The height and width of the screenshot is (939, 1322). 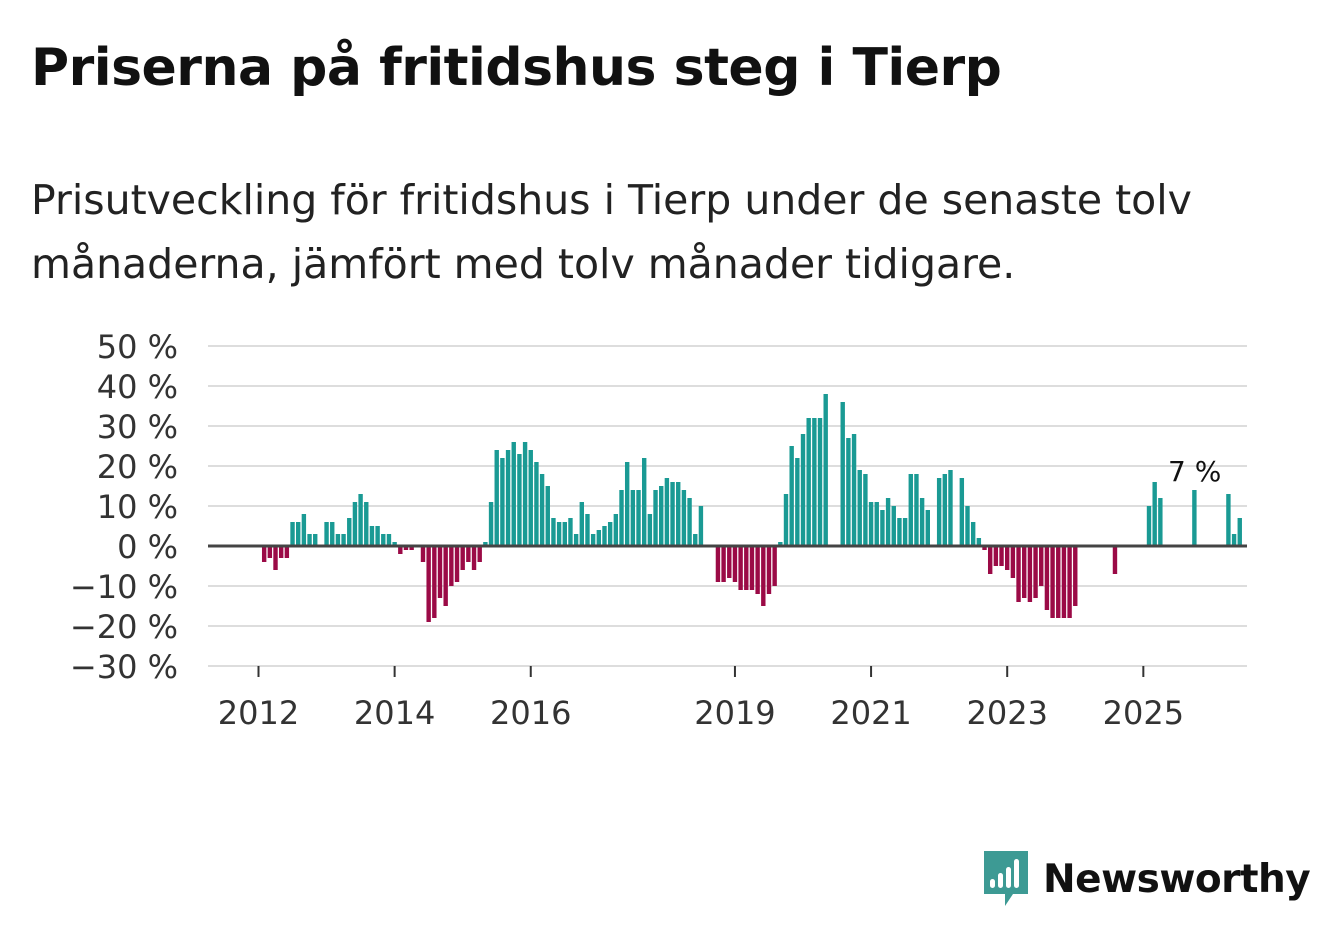 I want to click on newsworthy-logo: Newsworthy, so click(x=1146, y=879).